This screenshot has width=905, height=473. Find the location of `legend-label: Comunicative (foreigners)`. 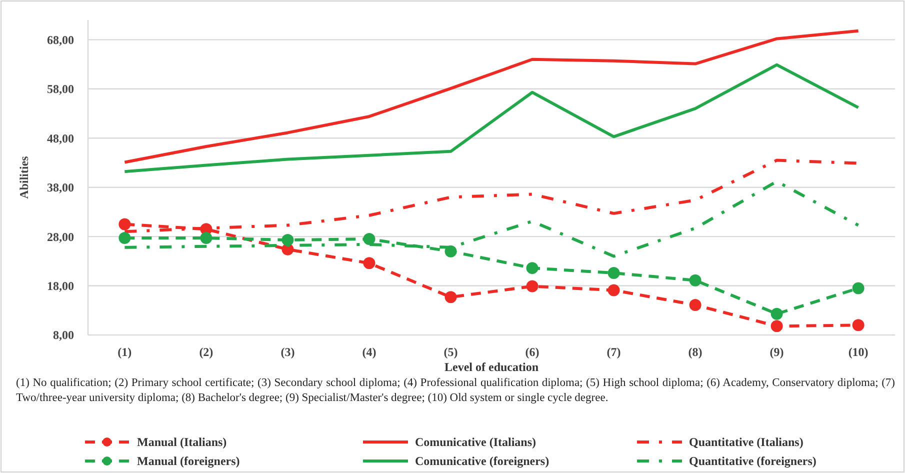

legend-label: Comunicative (foreigners) is located at coordinates (482, 461).